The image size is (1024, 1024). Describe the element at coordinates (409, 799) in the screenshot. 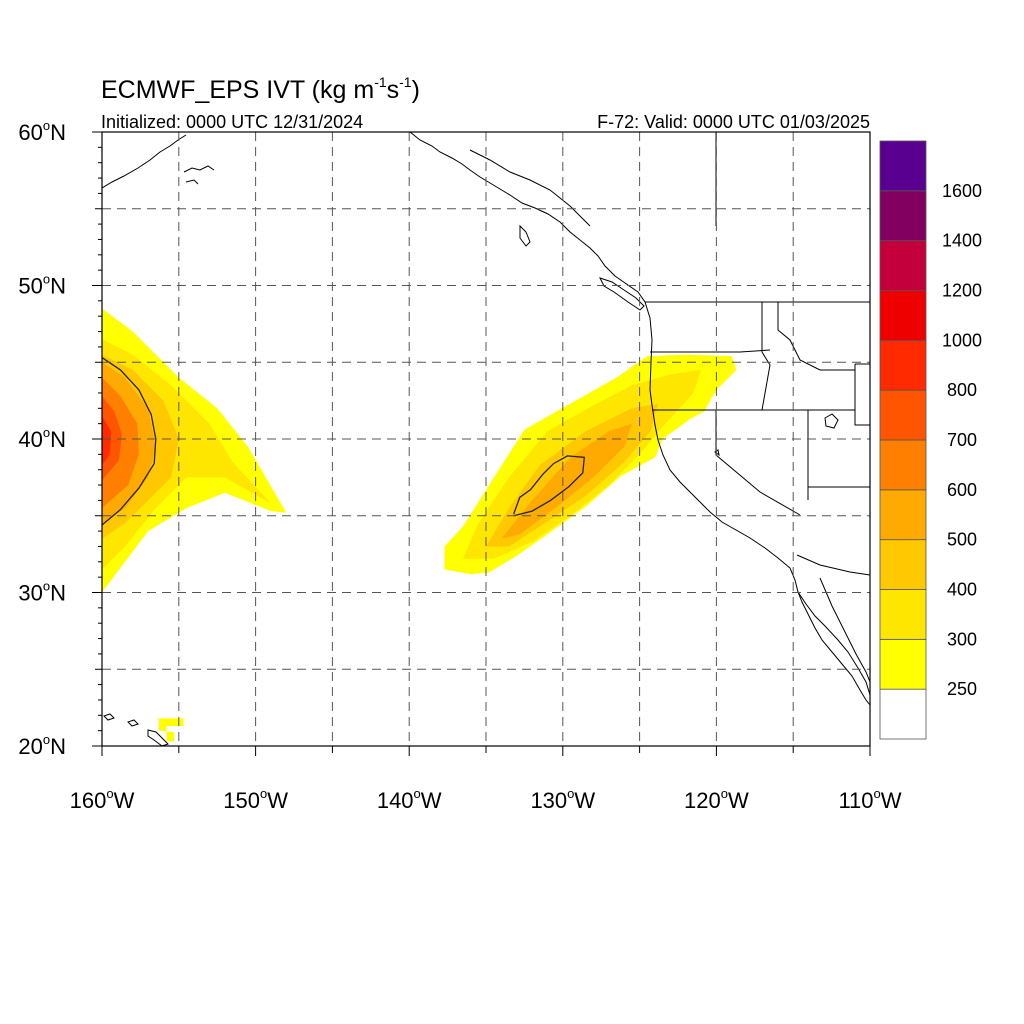

I see `lon-label-140: 140oW` at that location.